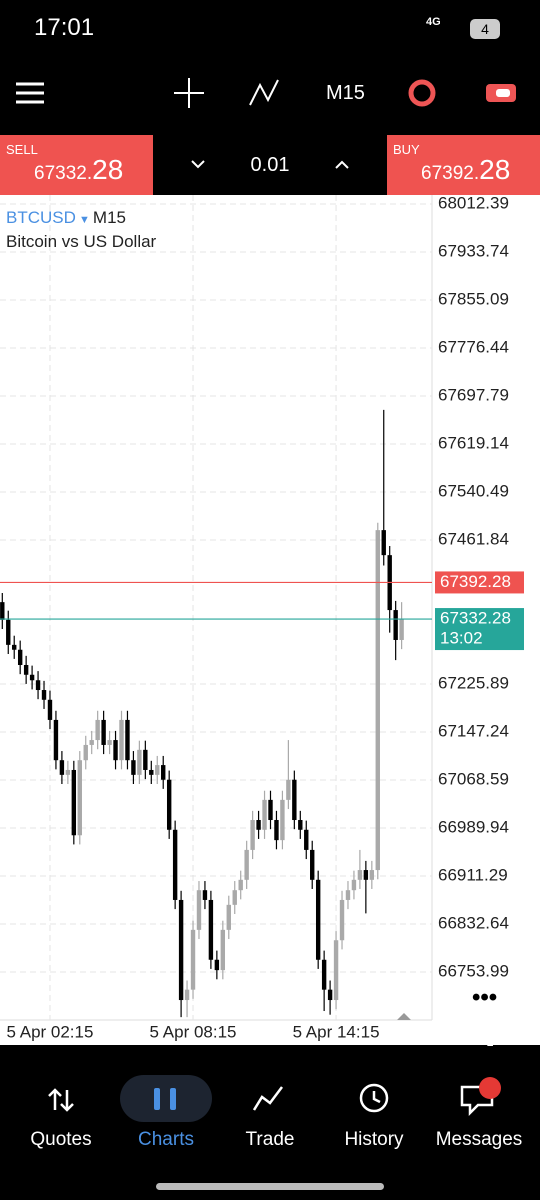  Describe the element at coordinates (473, 346) in the screenshot. I see `y-tick-label: 67776.44` at that location.